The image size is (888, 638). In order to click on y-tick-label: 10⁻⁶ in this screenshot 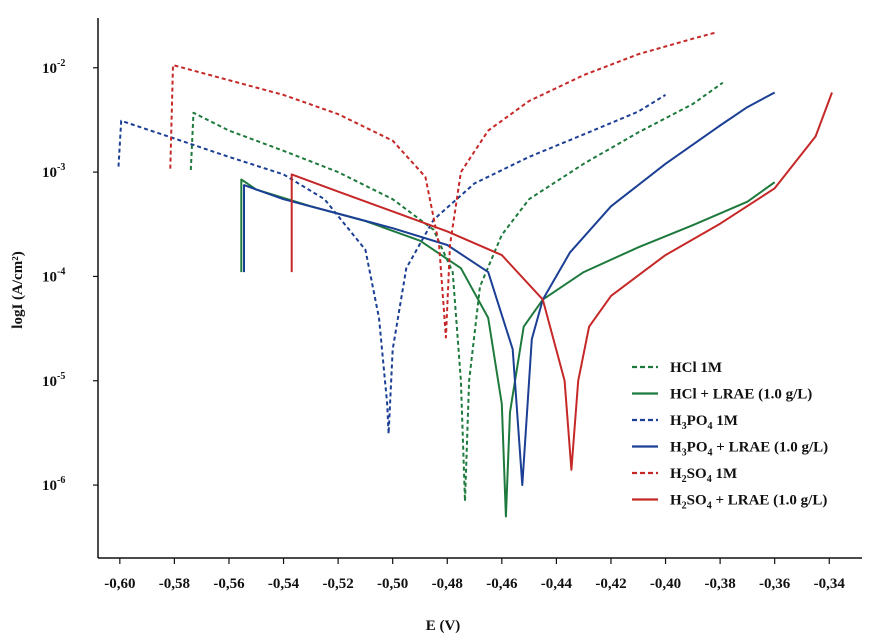, I will do `click(53, 484)`.